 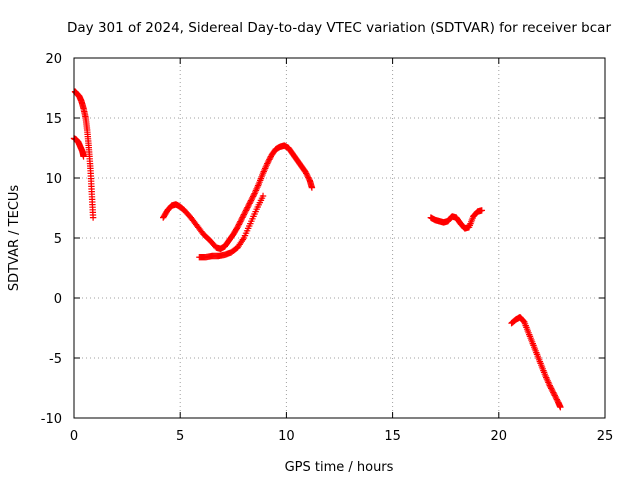 What do you see at coordinates (53, 179) in the screenshot?
I see `y-tick-label: 10` at bounding box center [53, 179].